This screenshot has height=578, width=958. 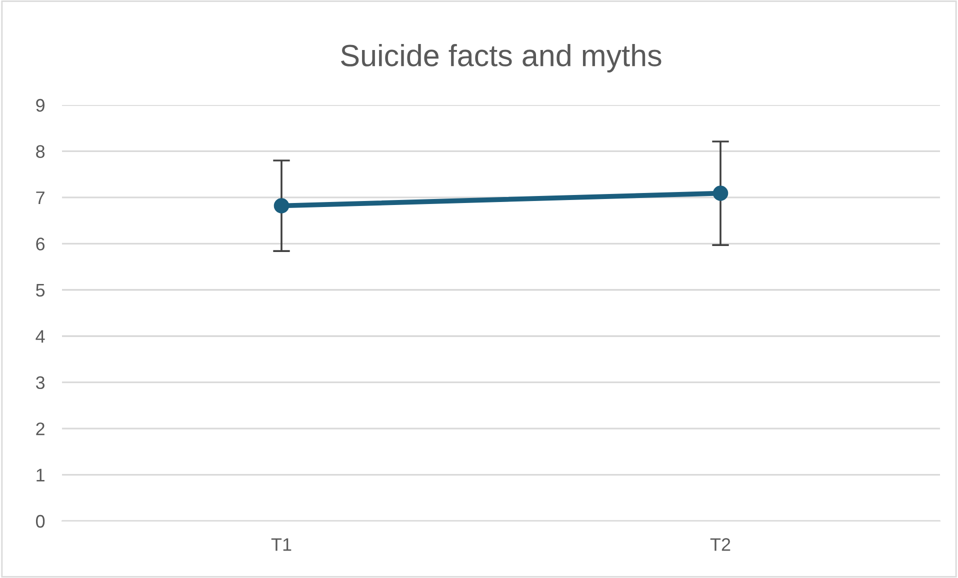 I want to click on y-tick-label: 3, so click(x=40, y=383).